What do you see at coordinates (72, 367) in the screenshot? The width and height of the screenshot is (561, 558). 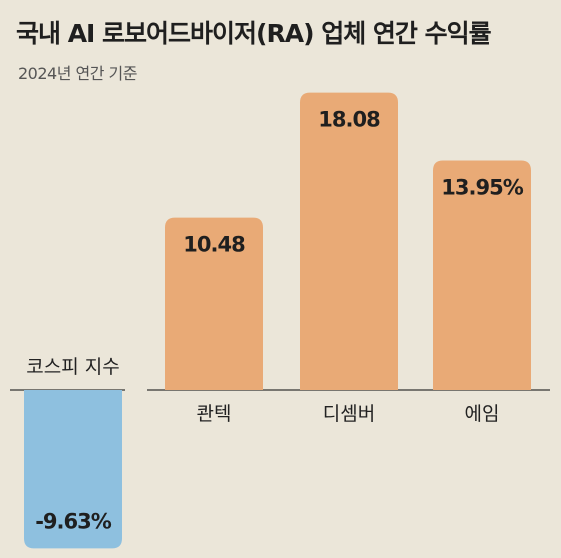 I see `category-label-1: 코스피 지수` at bounding box center [72, 367].